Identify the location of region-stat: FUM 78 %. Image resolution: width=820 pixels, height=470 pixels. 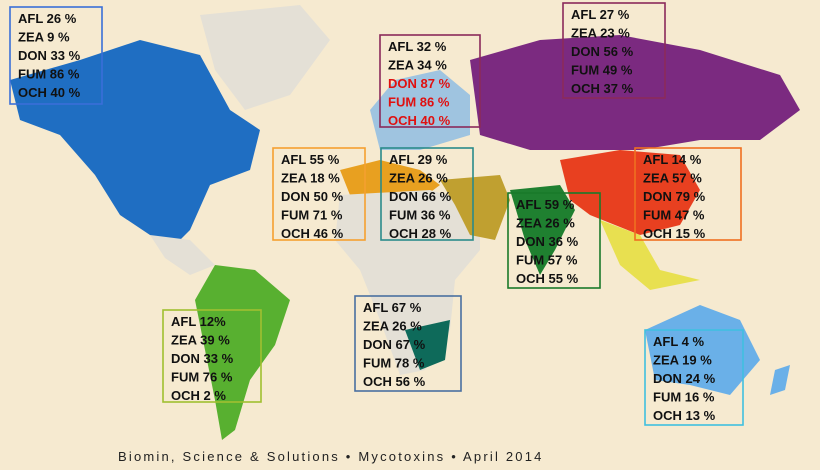
(394, 363).